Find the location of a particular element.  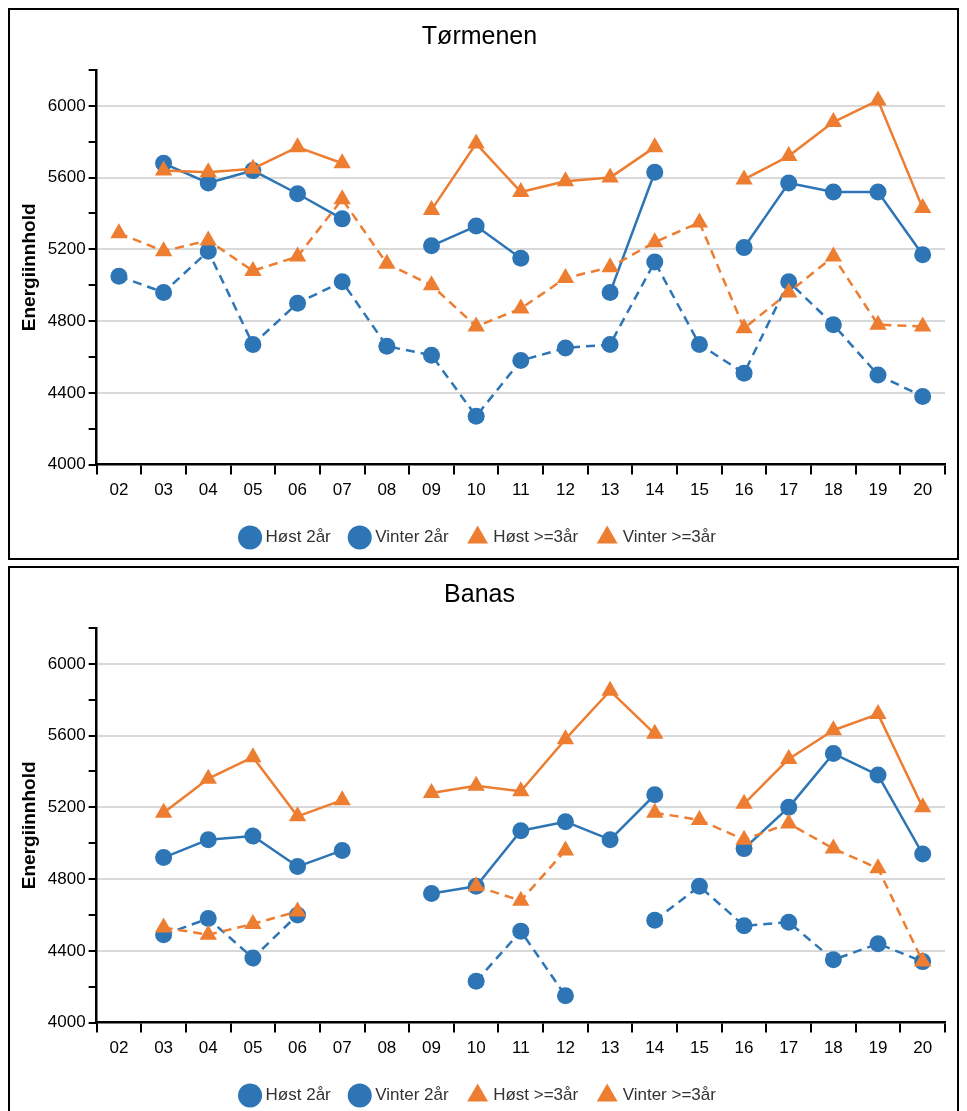

y-tick-label: 5600 is located at coordinates (66, 735).